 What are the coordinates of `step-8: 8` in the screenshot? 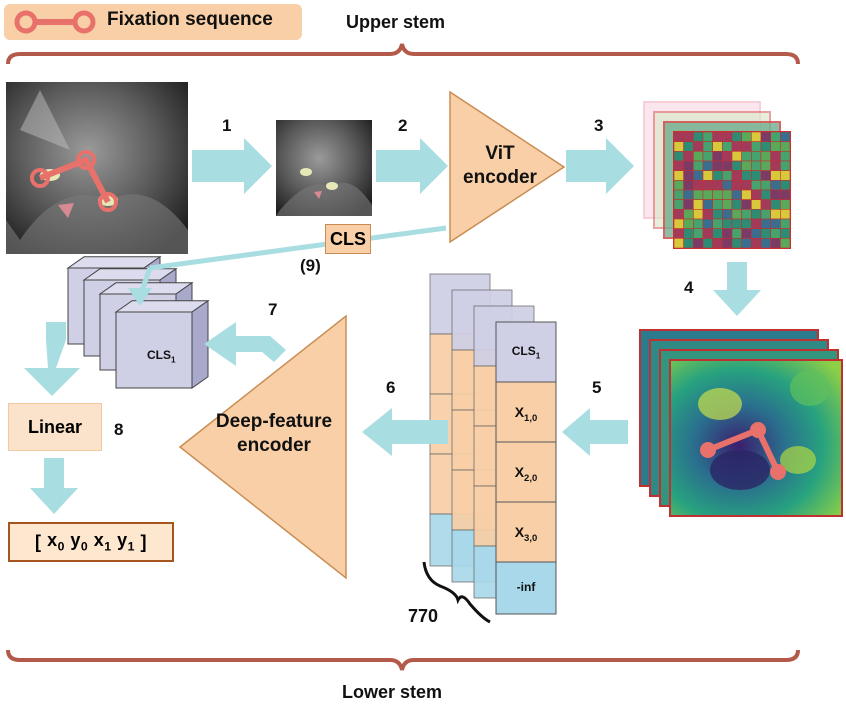 It's located at (119, 429).